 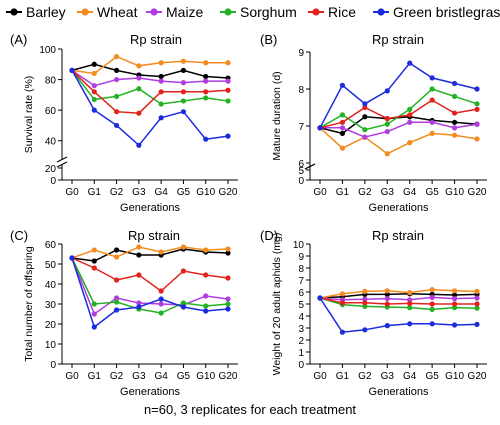 What do you see at coordinates (85, 12) in the screenshot?
I see `legend-marker-wheat` at bounding box center [85, 12].